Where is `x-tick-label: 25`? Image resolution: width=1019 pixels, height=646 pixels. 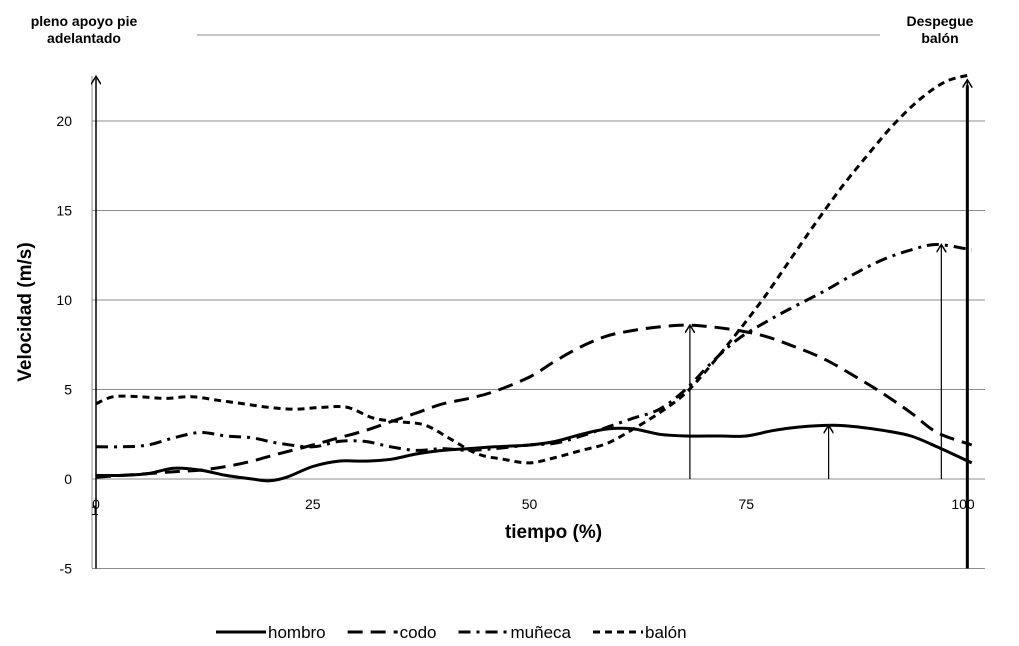 x-tick-label: 25 is located at coordinates (313, 504).